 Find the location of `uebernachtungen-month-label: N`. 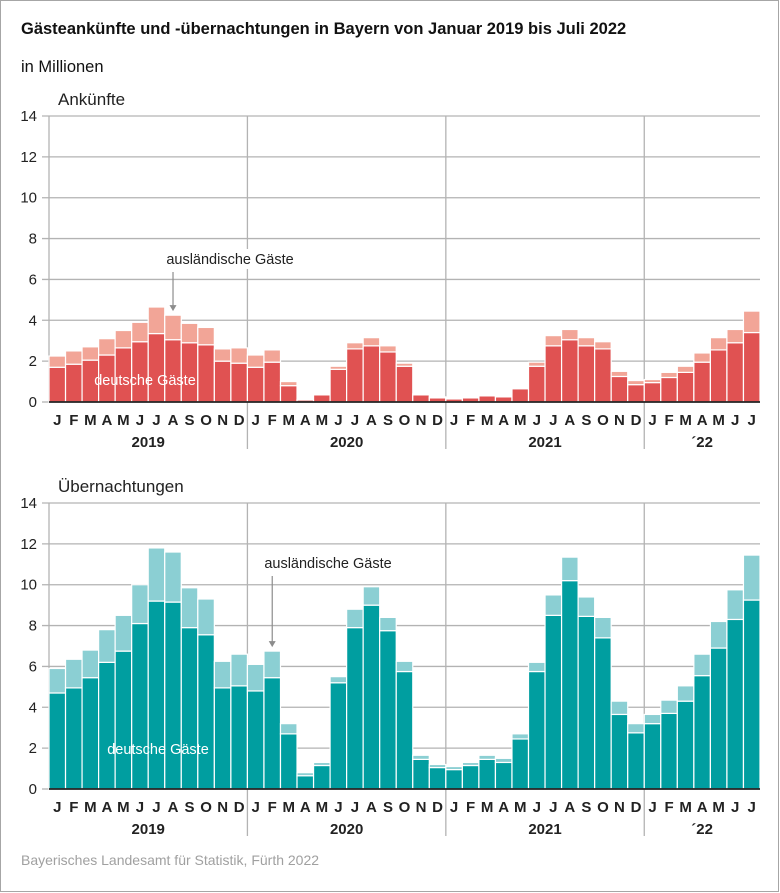

uebernachtungen-month-label: N is located at coordinates (222, 807).